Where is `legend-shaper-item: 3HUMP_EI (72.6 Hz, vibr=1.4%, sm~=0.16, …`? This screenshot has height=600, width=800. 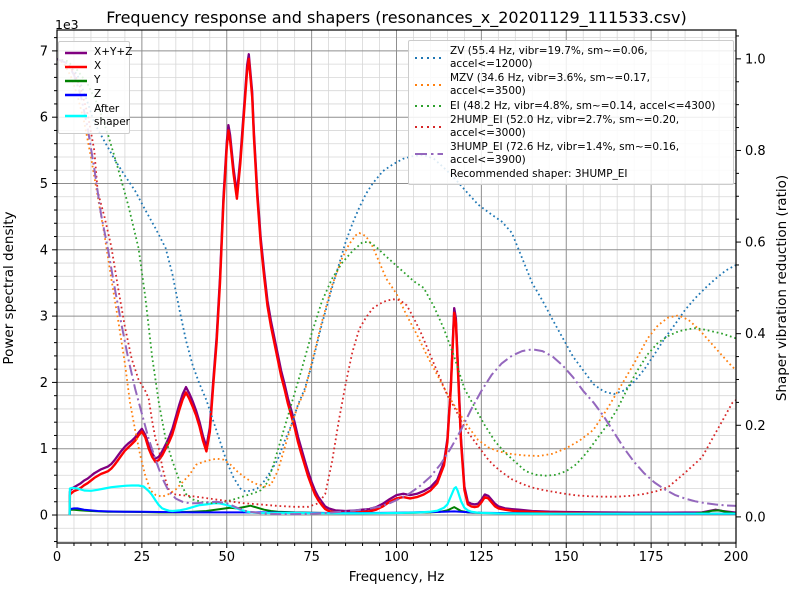 legend-shaper-item: 3HUMP_EI (72.6 Hz, vibr=1.4%, sm~=0.16, … is located at coordinates (570, 154).